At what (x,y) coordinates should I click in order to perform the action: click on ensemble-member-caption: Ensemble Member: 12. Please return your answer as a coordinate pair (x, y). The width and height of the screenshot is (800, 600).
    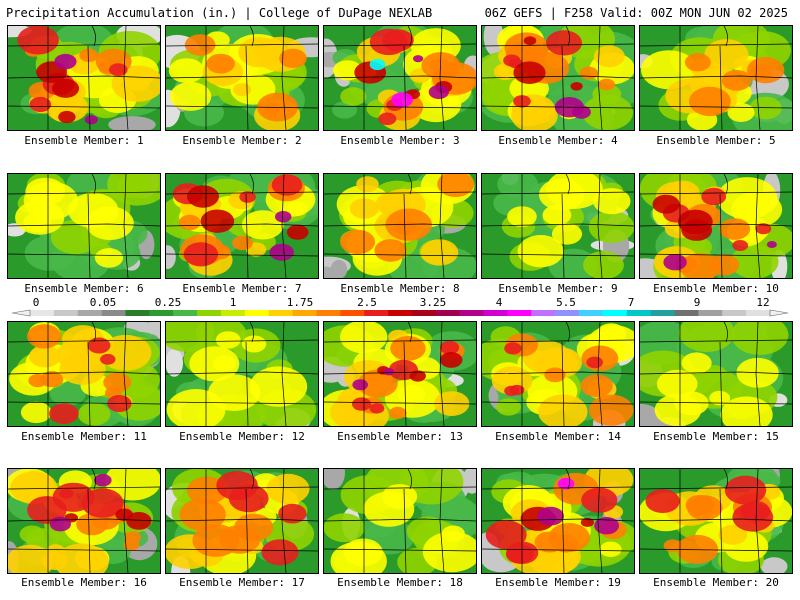
    Looking at the image, I should click on (242, 436).